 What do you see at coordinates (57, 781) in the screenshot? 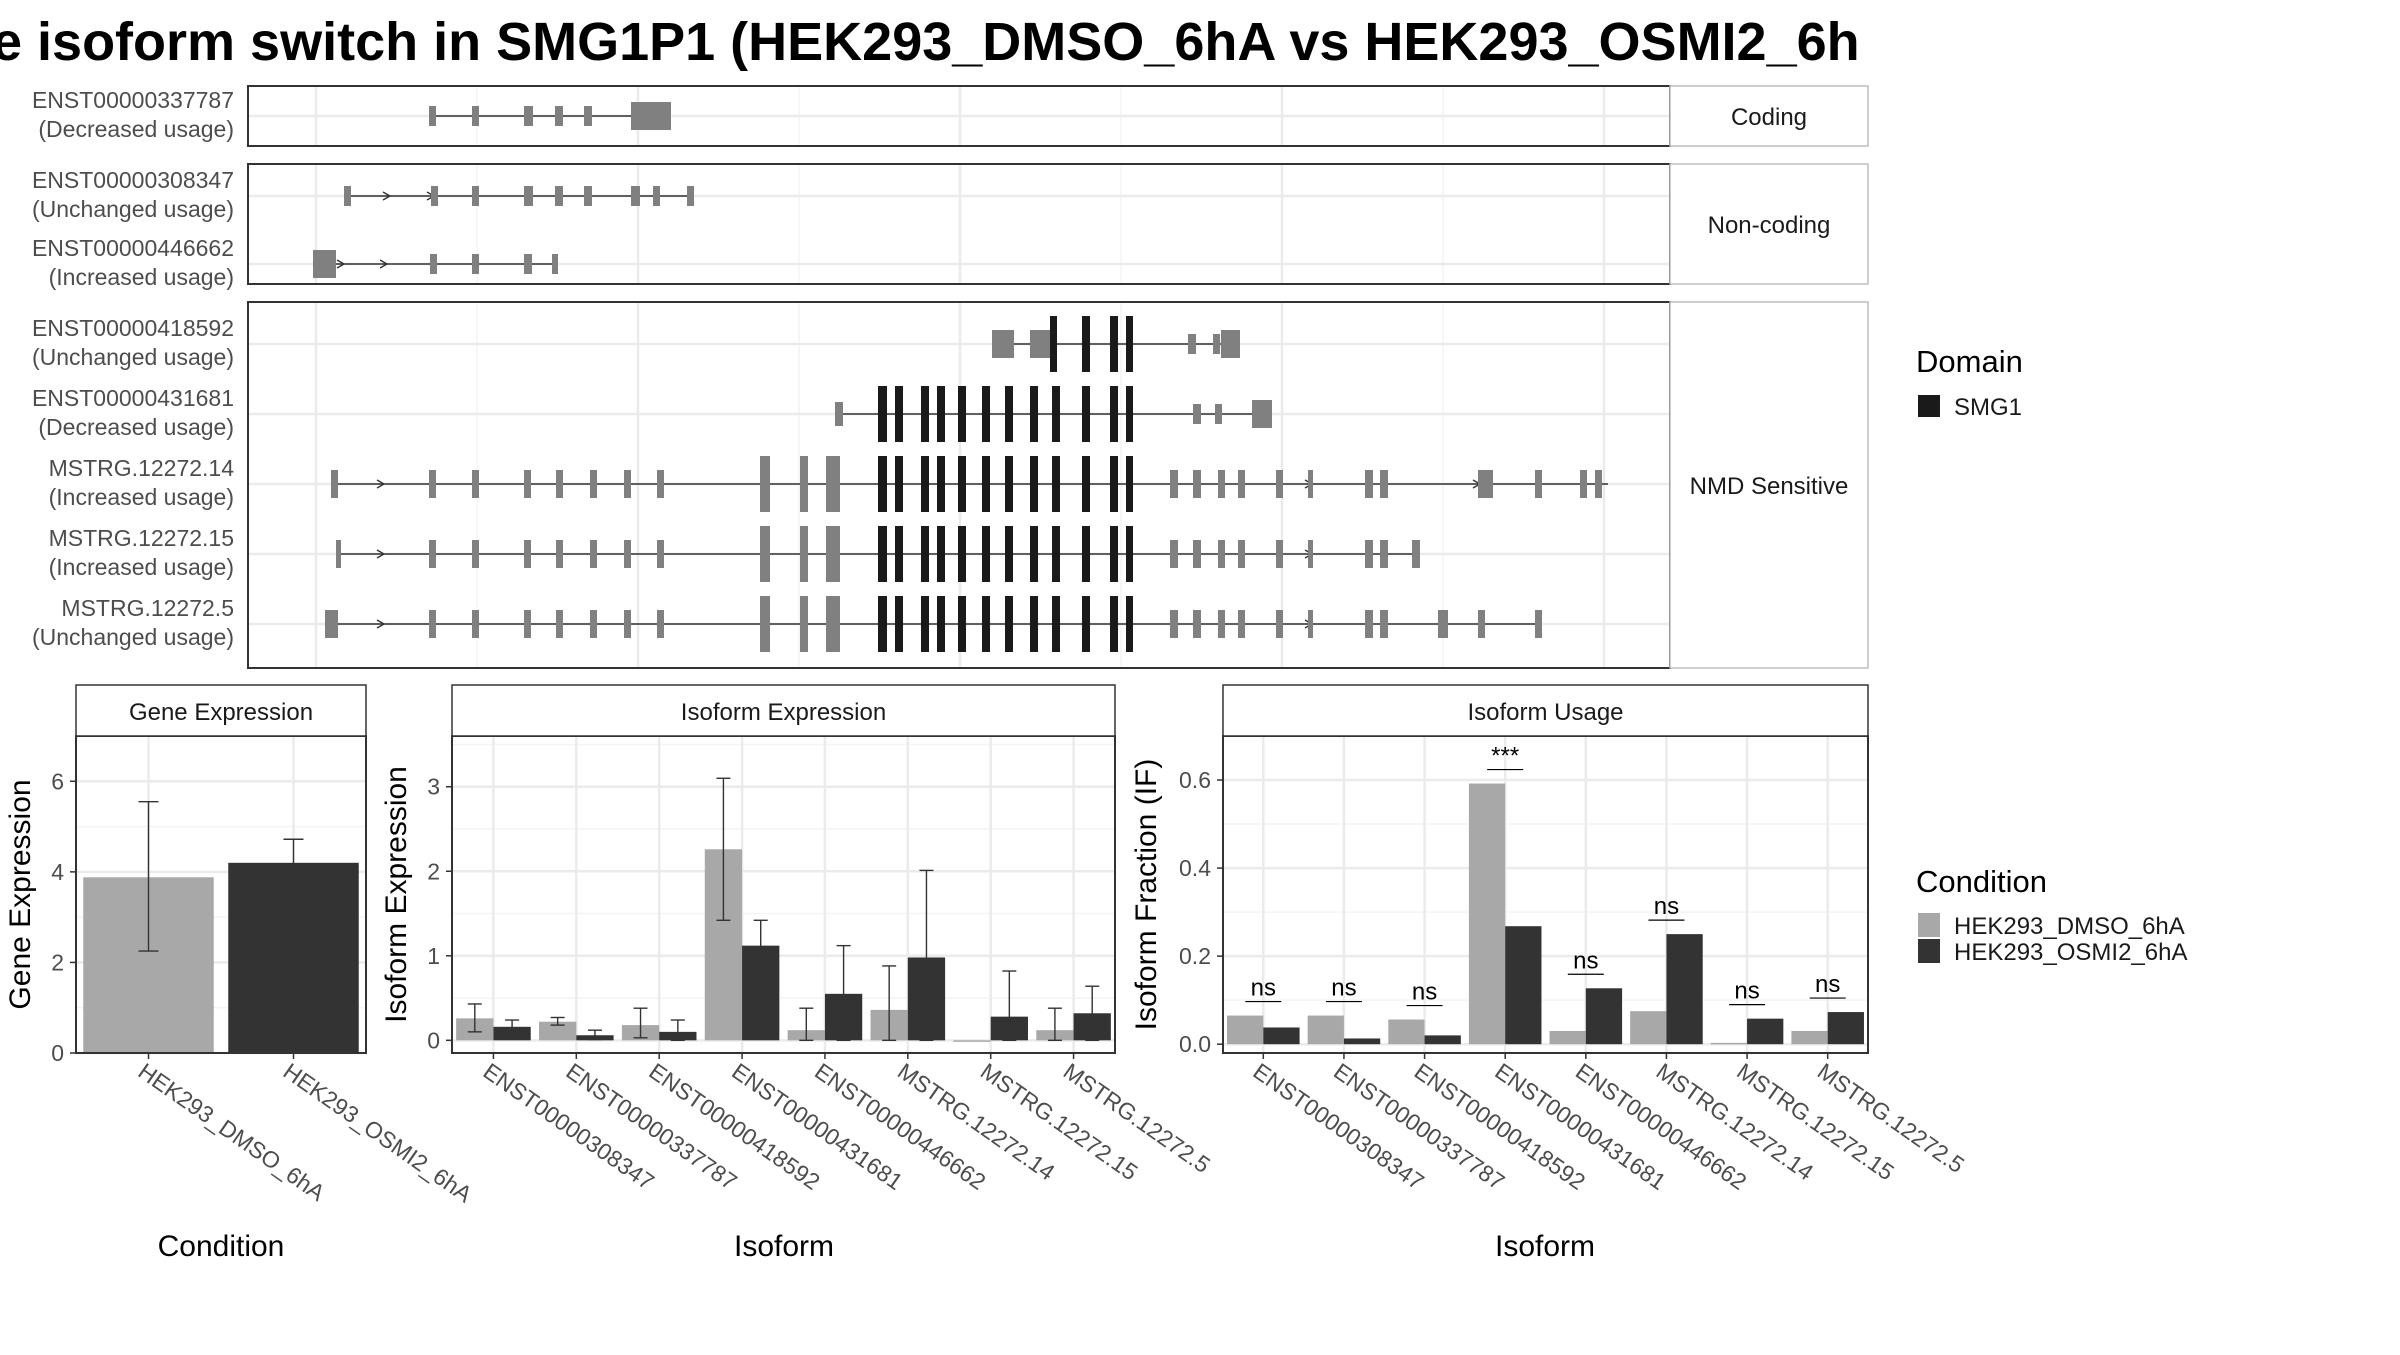
I see `y-tick-label: 6` at bounding box center [57, 781].